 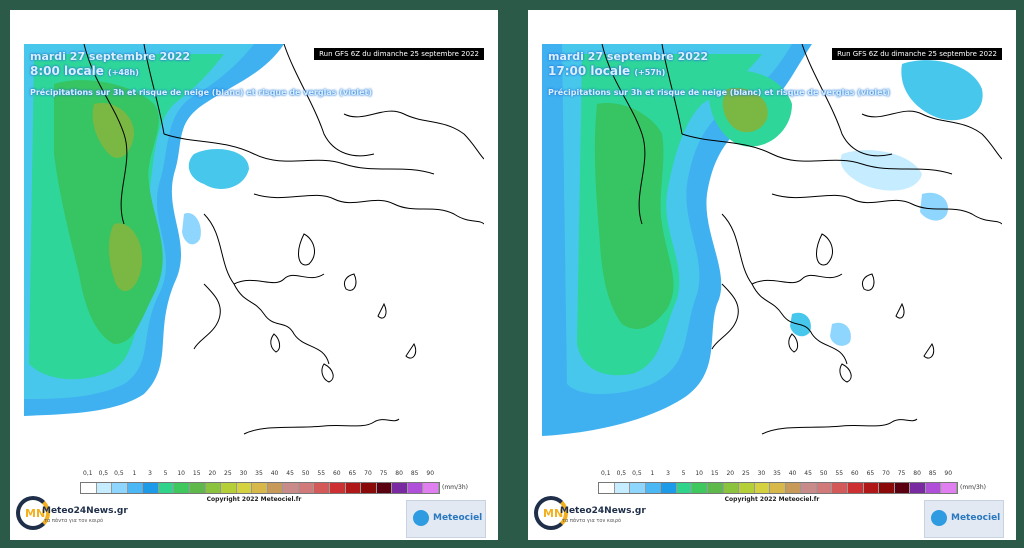 What do you see at coordinates (67, 71) in the screenshot?
I see `forecast-time-value: 8:00 locale` at bounding box center [67, 71].